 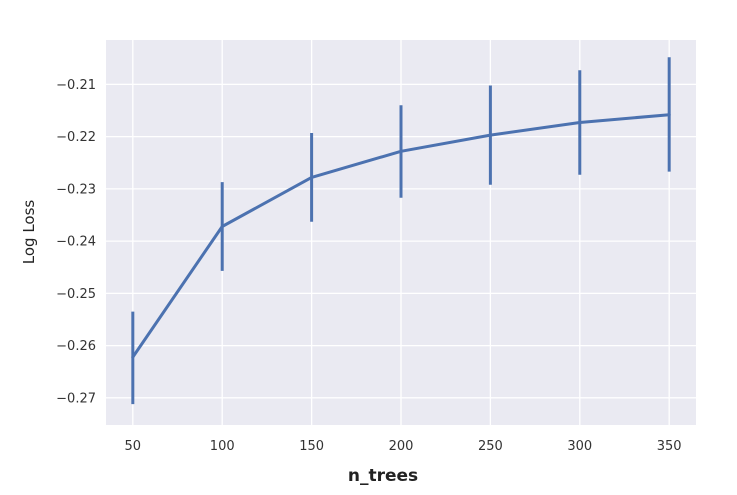 What do you see at coordinates (76, 346) in the screenshot?
I see `y-tick-label: −0.26` at bounding box center [76, 346].